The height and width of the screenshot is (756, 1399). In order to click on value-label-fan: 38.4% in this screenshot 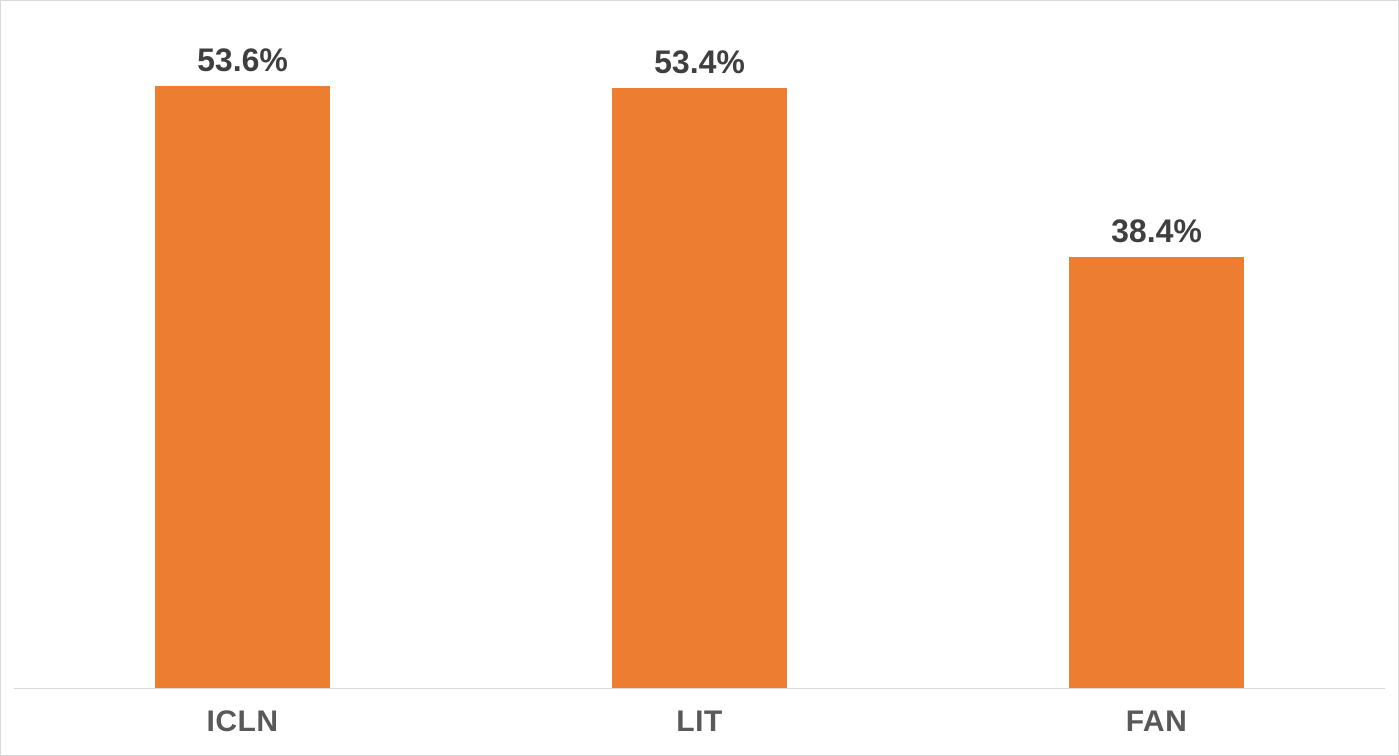, I will do `click(1156, 230)`.